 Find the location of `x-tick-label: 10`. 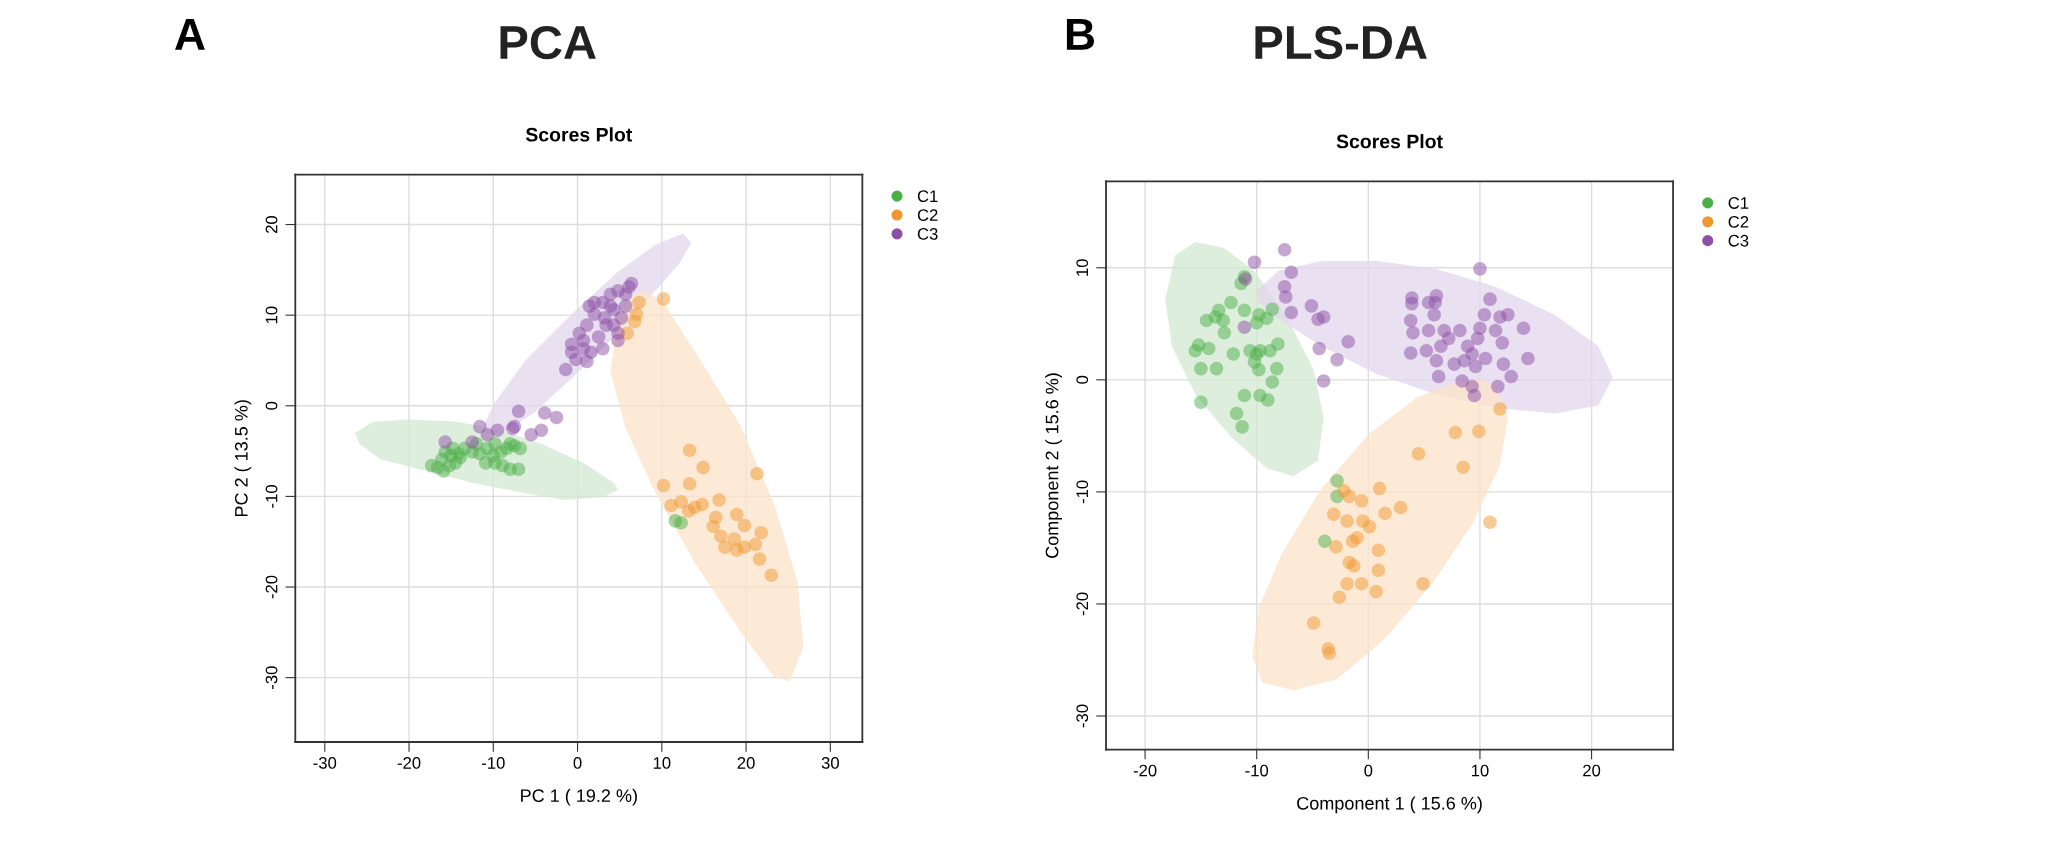

x-tick-label: 10 is located at coordinates (662, 763).